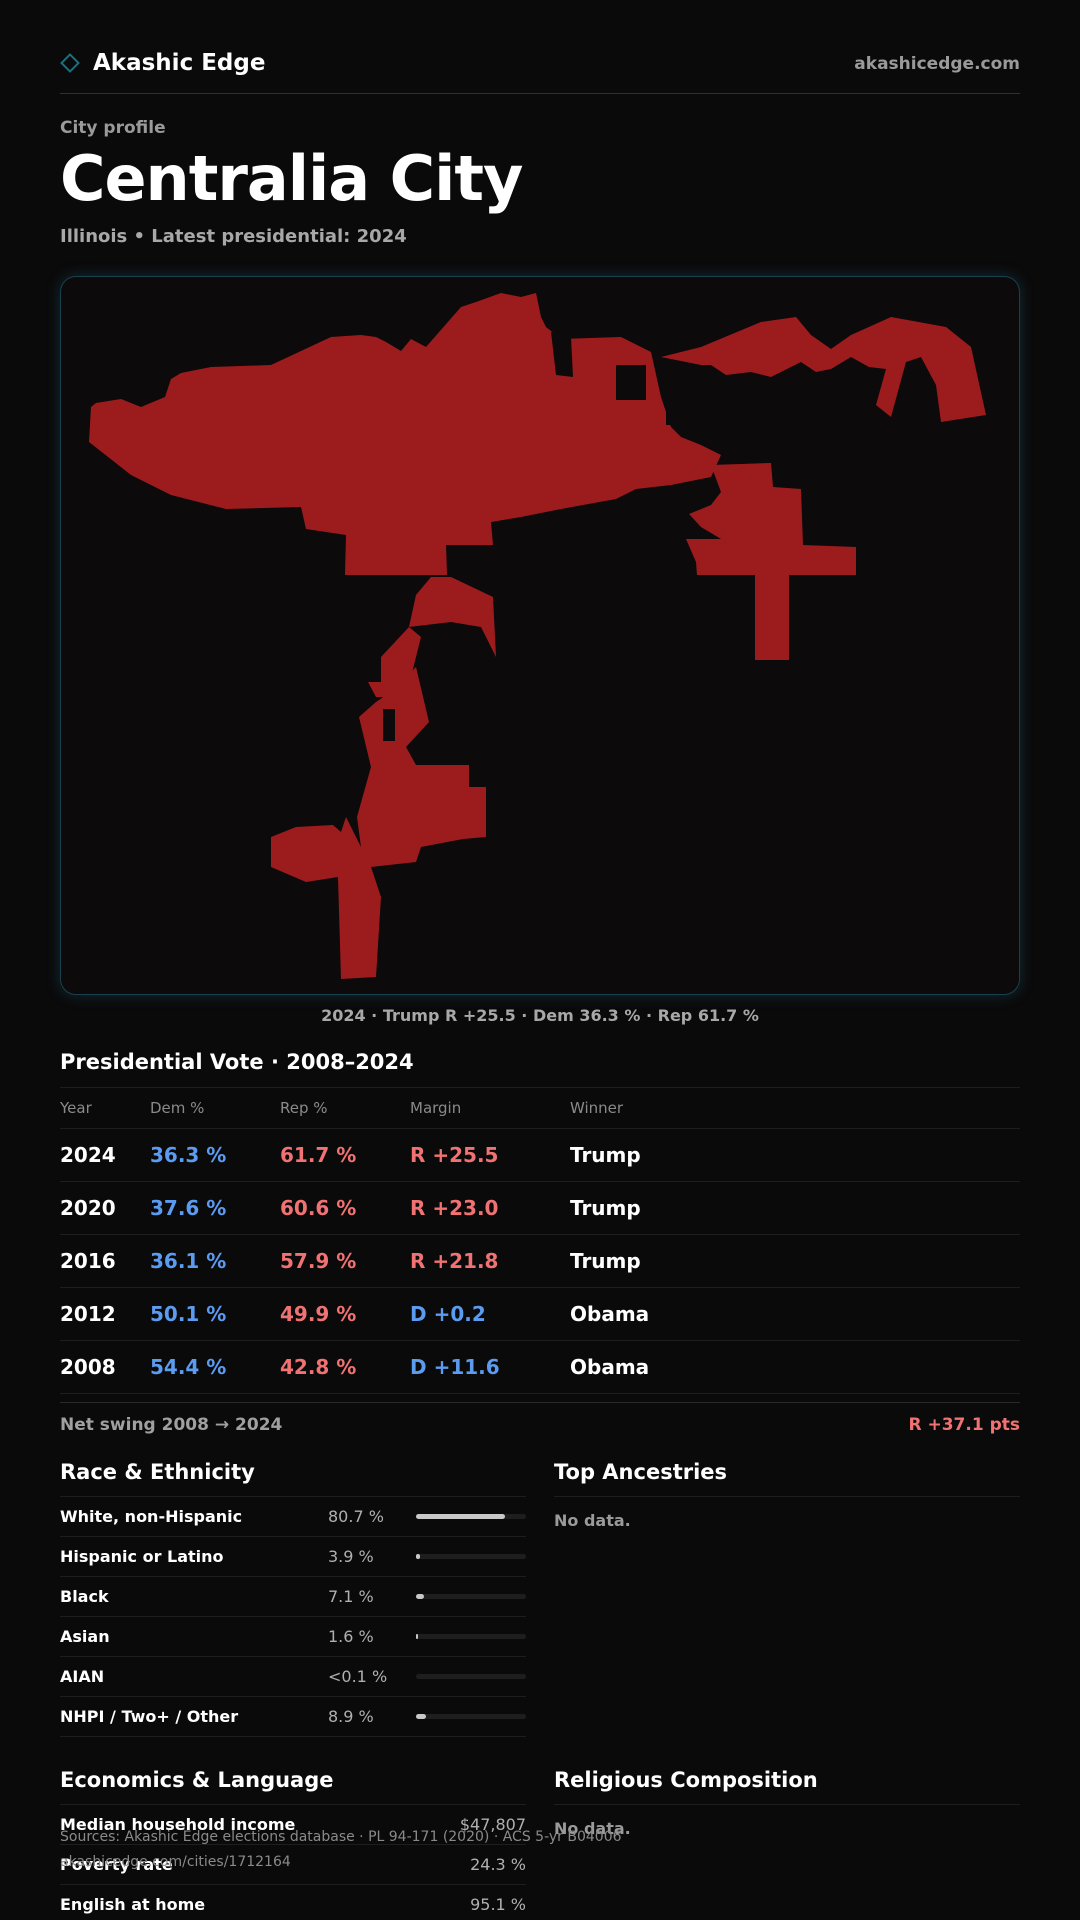 The image size is (1080, 1920). I want to click on vote-row: 2016 36.1 % 57.9 % R +21.8 Trump, so click(540, 1261).